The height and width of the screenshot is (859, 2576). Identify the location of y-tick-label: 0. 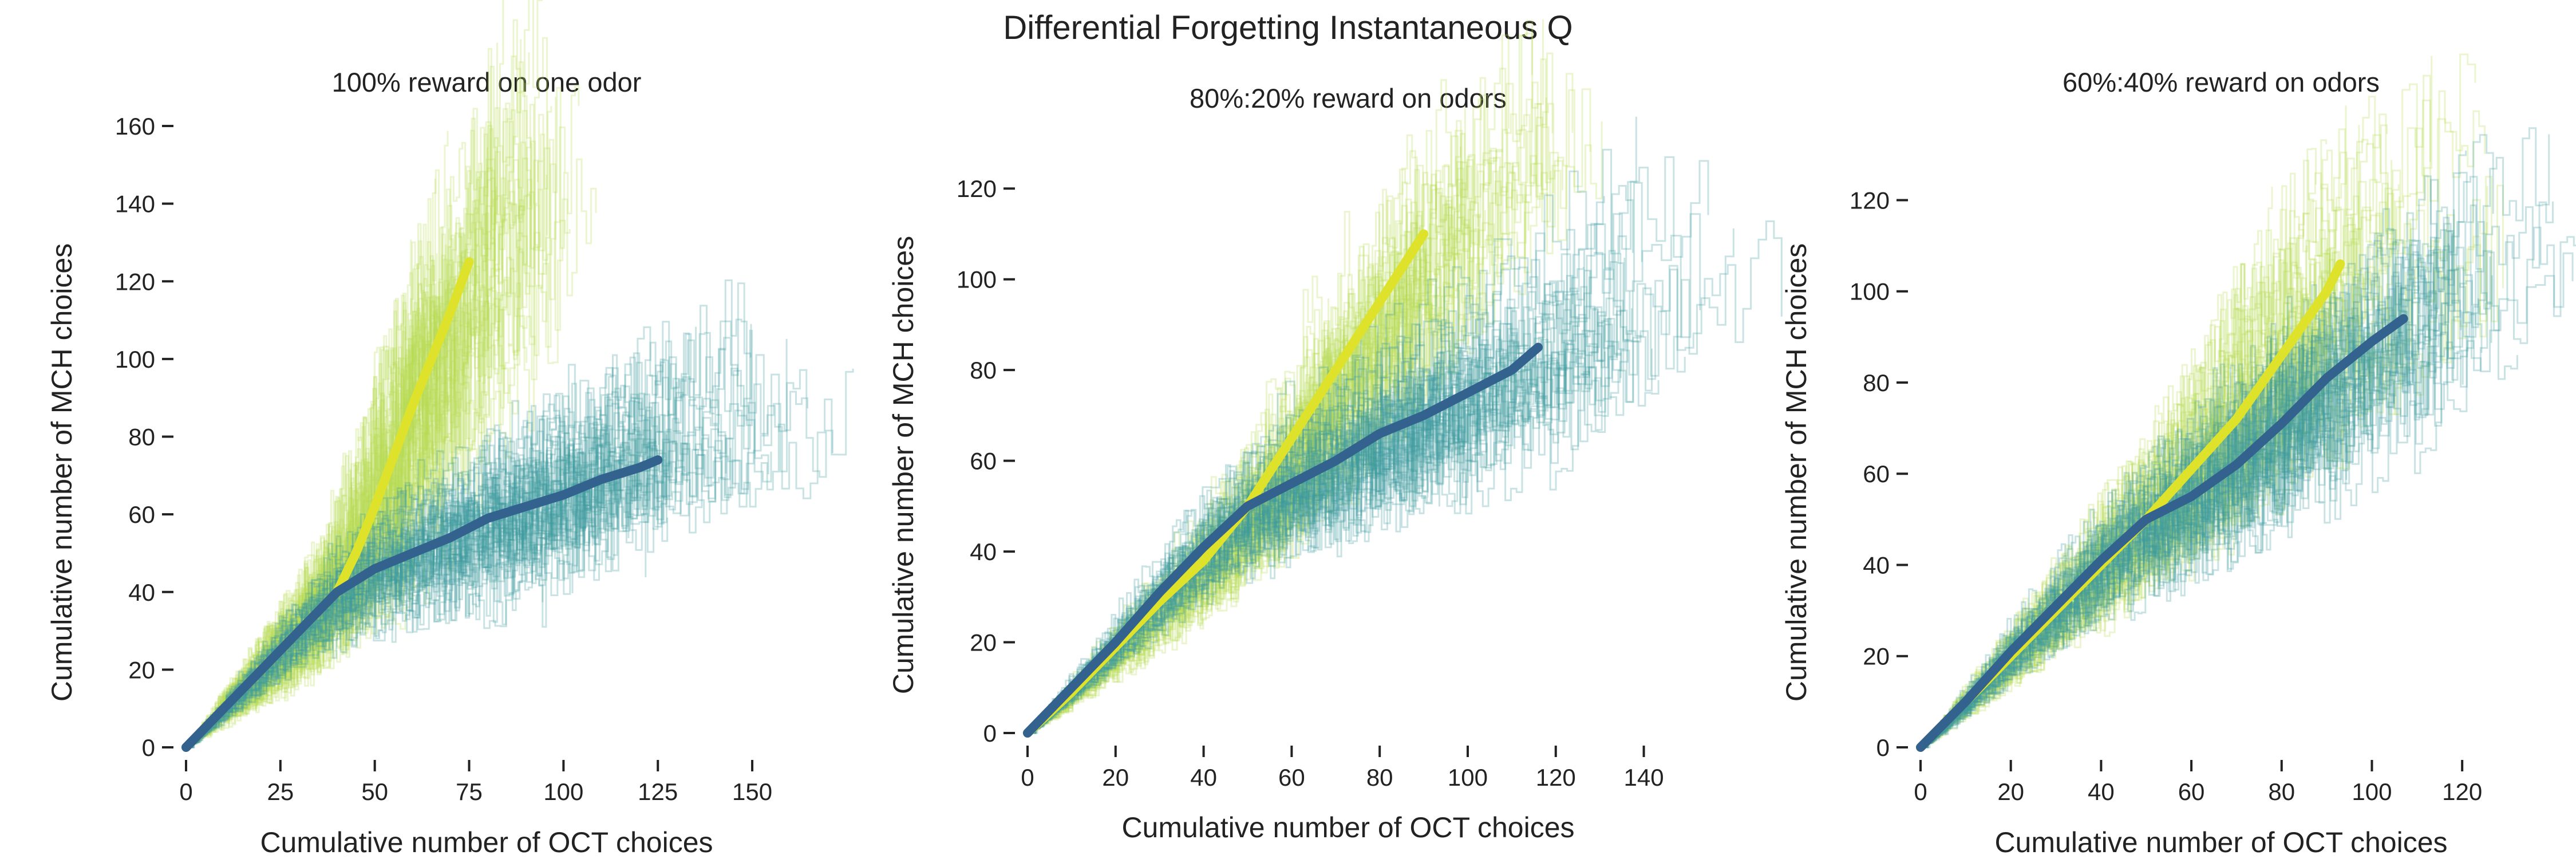
(148, 747).